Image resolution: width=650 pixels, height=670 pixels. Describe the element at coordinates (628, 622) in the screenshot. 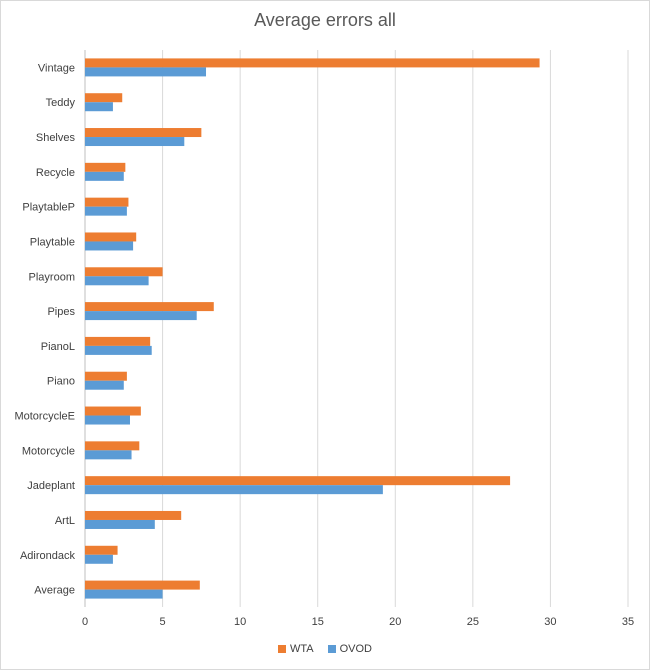

I see `x-tick-label: 35` at that location.